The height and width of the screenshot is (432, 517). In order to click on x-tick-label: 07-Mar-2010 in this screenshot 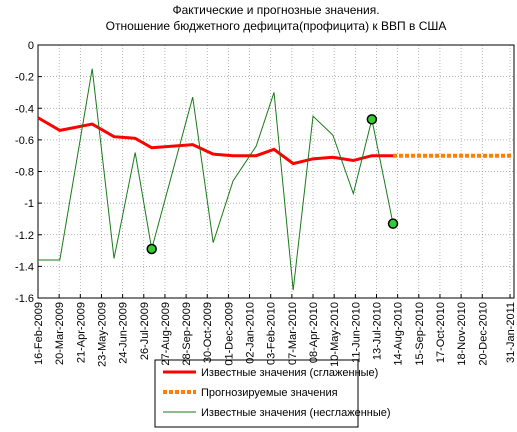, I will do `click(293, 333)`.